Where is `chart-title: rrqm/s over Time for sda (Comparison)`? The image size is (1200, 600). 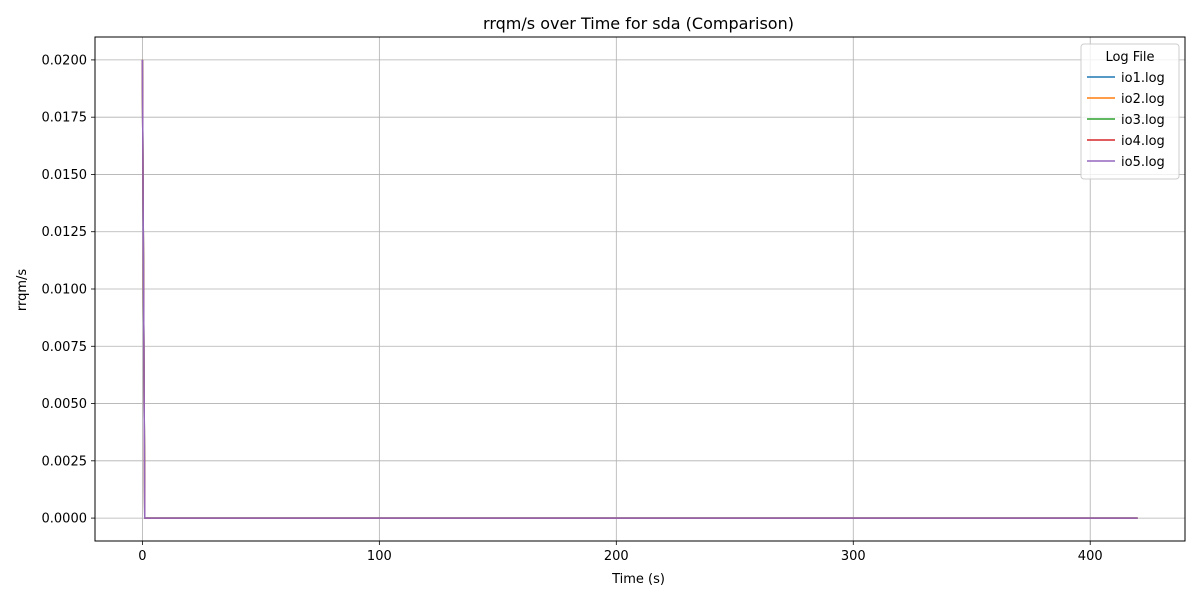
chart-title: rrqm/s over Time for sda (Comparison) is located at coordinates (638, 23).